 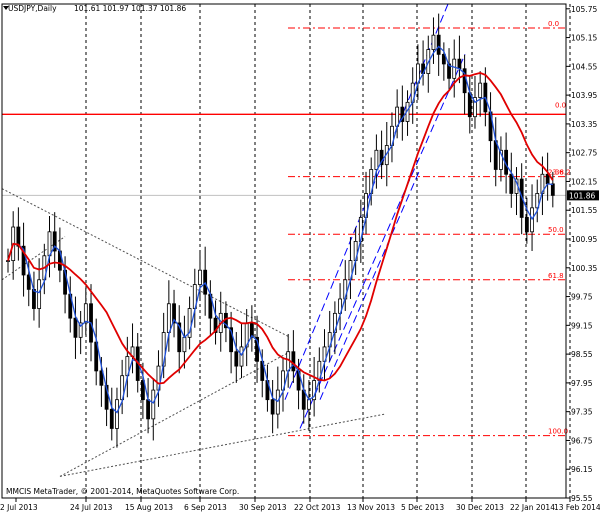 What do you see at coordinates (422, 507) in the screenshot?
I see `x-tick-label: 5 Dec 2013` at bounding box center [422, 507].